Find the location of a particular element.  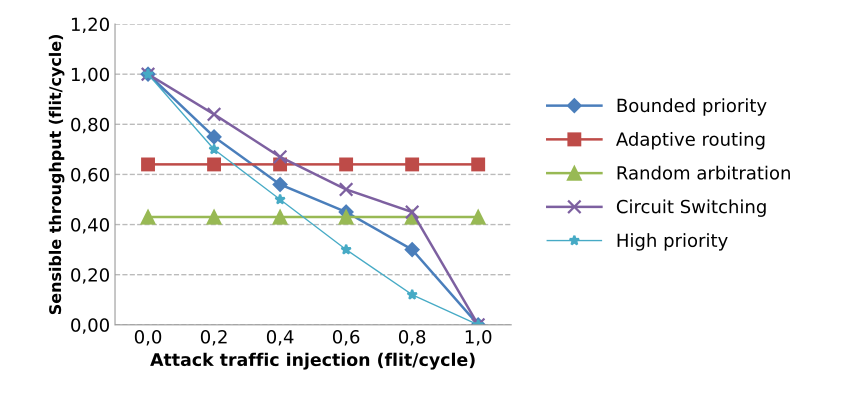

x-axis-title: Attack traffic injection (flit/cycle) is located at coordinates (312, 361).